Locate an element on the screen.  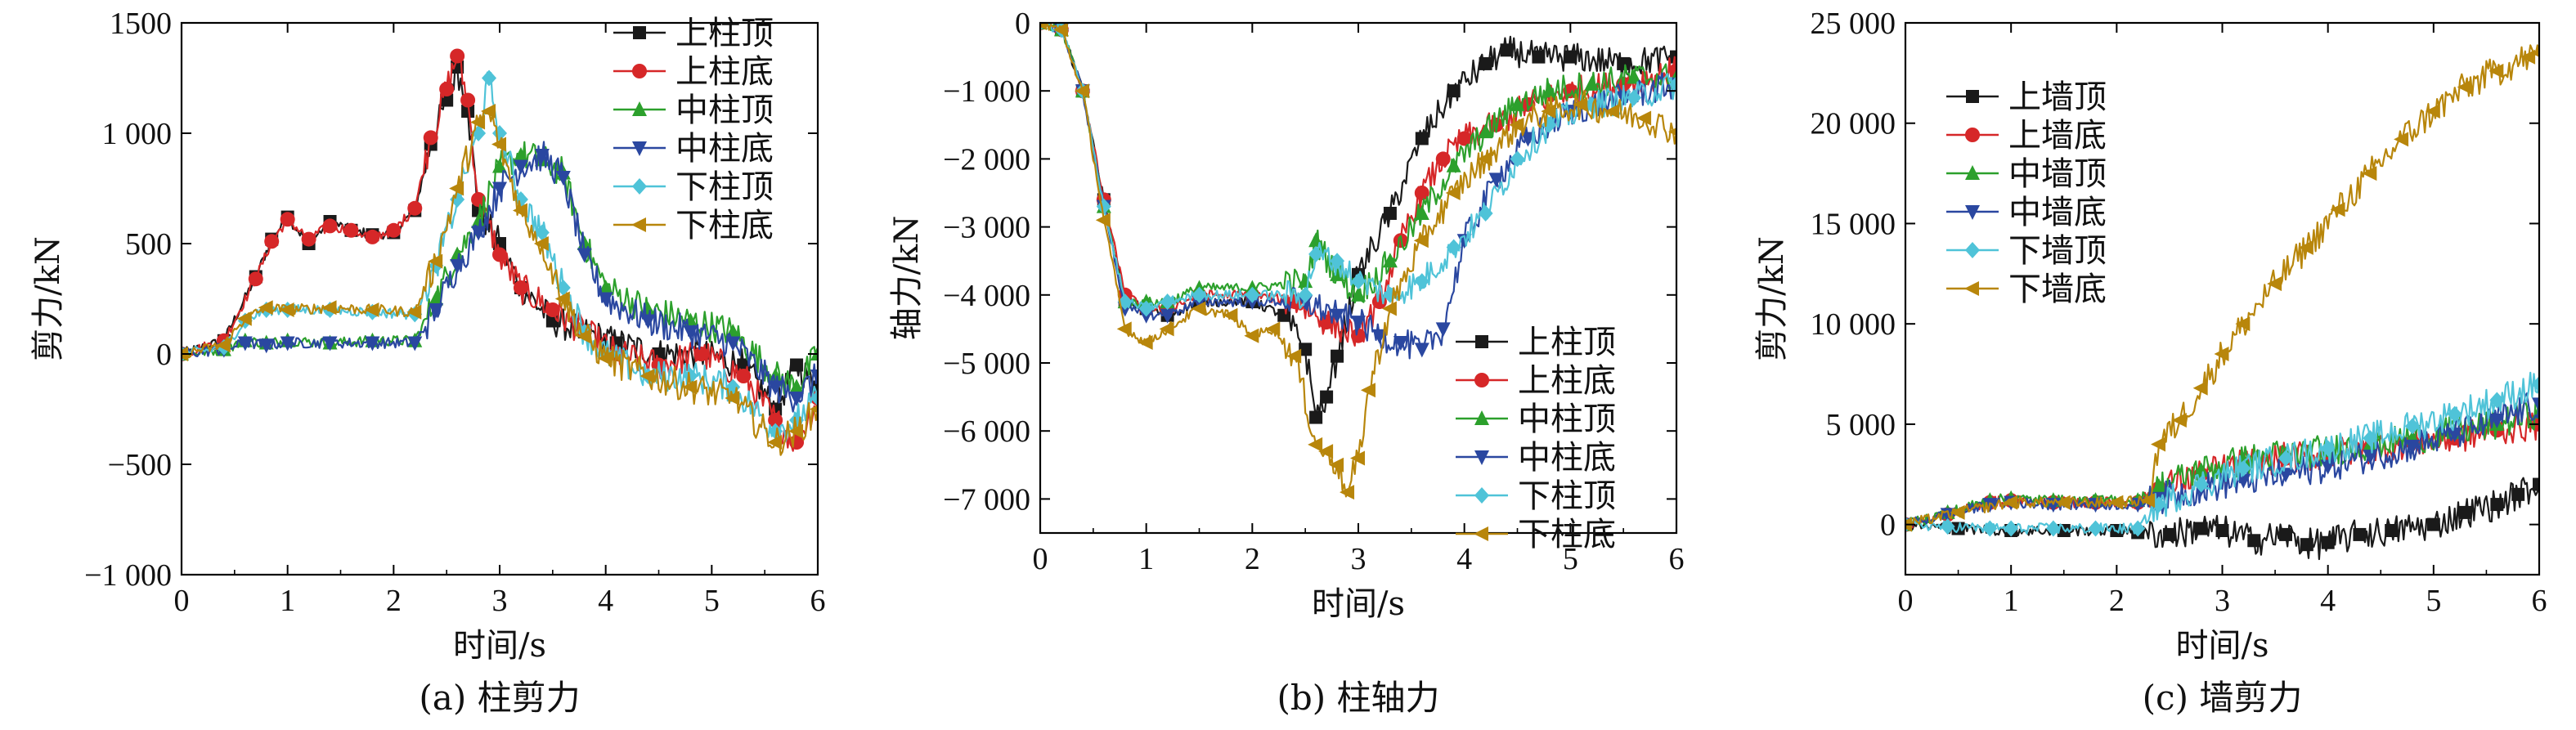
x-tick-label: 0 is located at coordinates (182, 601).